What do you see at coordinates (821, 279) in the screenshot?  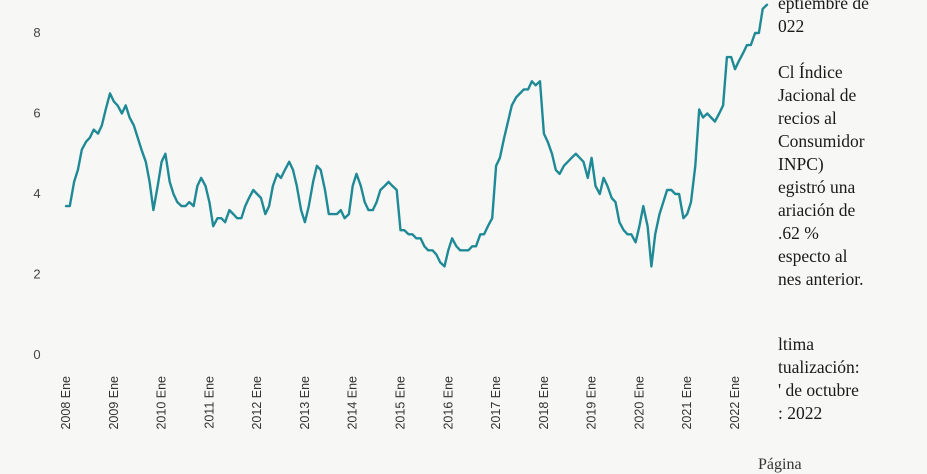 I see `side-line: nes anterior.` at bounding box center [821, 279].